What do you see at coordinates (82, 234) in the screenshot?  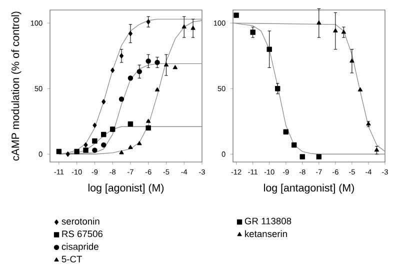 I see `legend-label: RS 67506` at bounding box center [82, 234].